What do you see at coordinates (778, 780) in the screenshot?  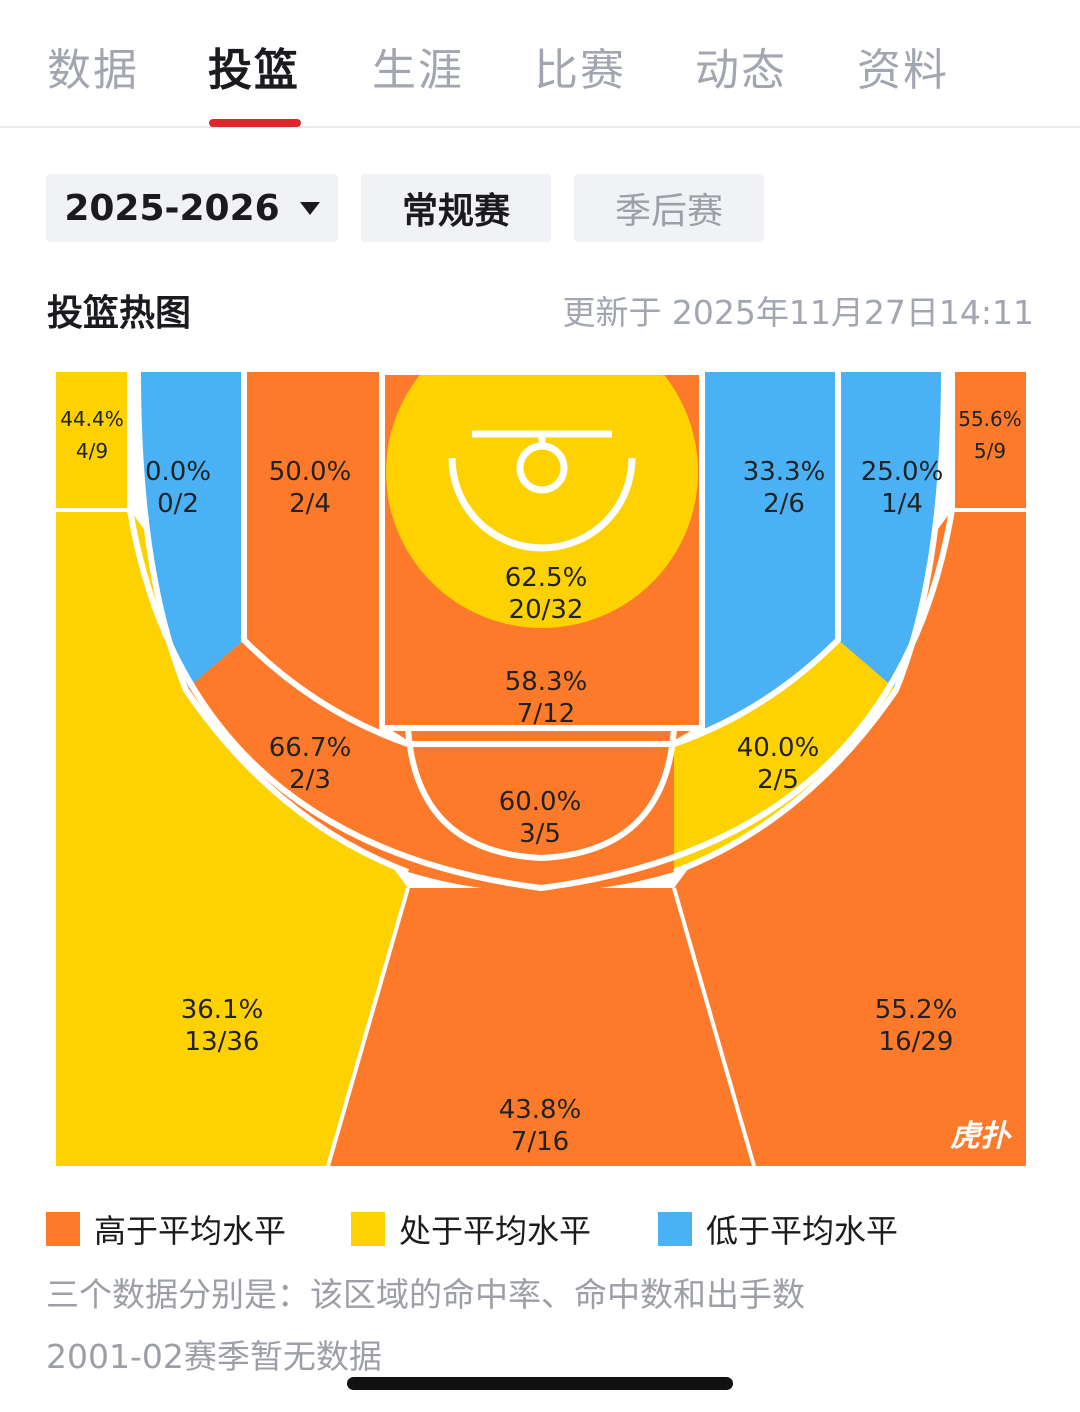 I see `zone-label-frac: 2/5` at bounding box center [778, 780].